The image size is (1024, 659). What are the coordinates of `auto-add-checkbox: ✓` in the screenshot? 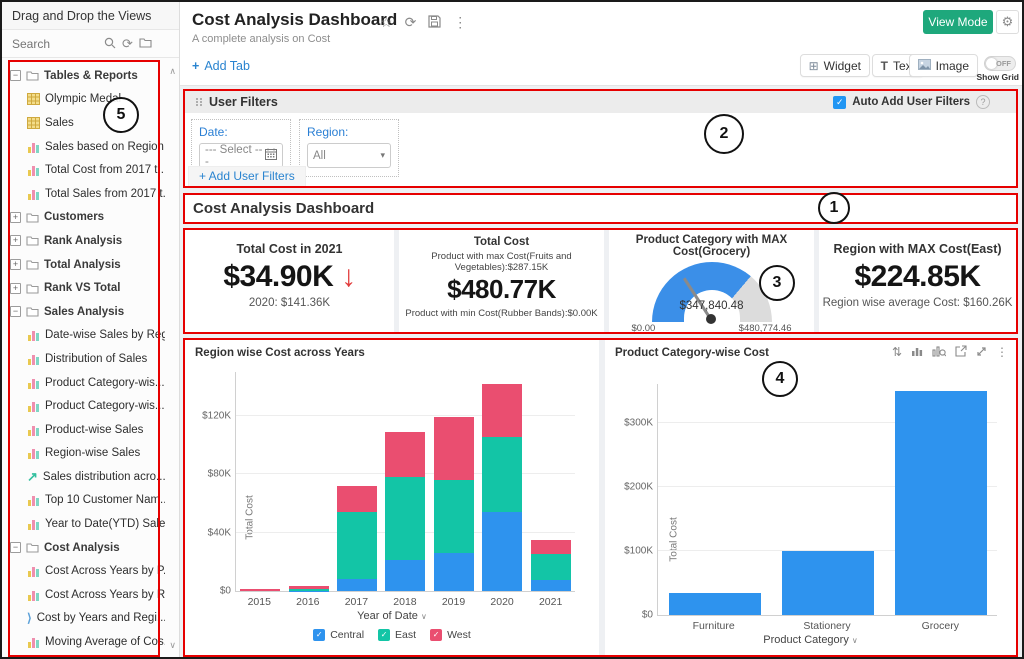 It's located at (840, 102).